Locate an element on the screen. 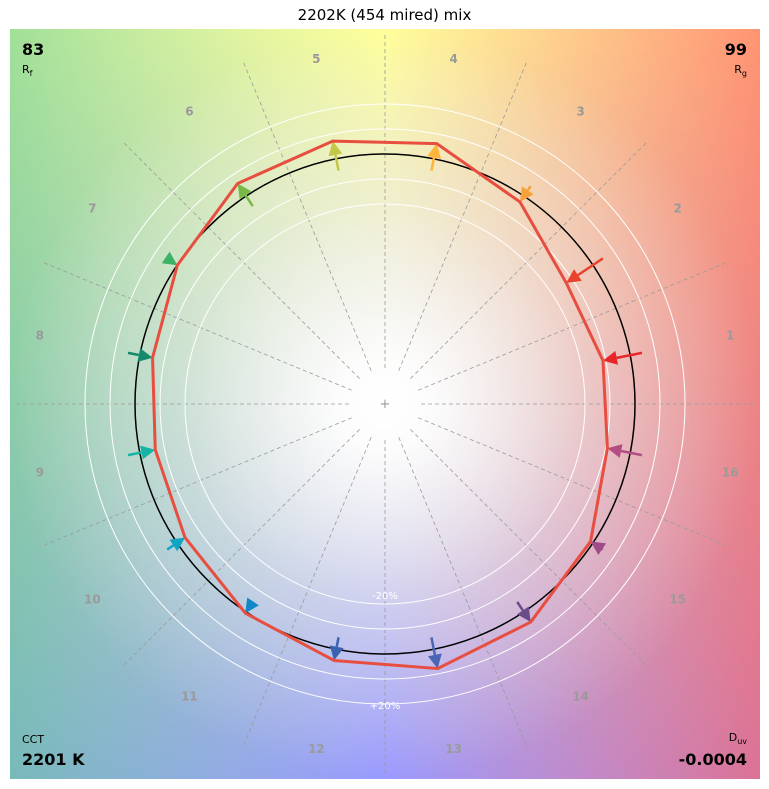 The image size is (769, 789). center-marker: + is located at coordinates (385, 404).